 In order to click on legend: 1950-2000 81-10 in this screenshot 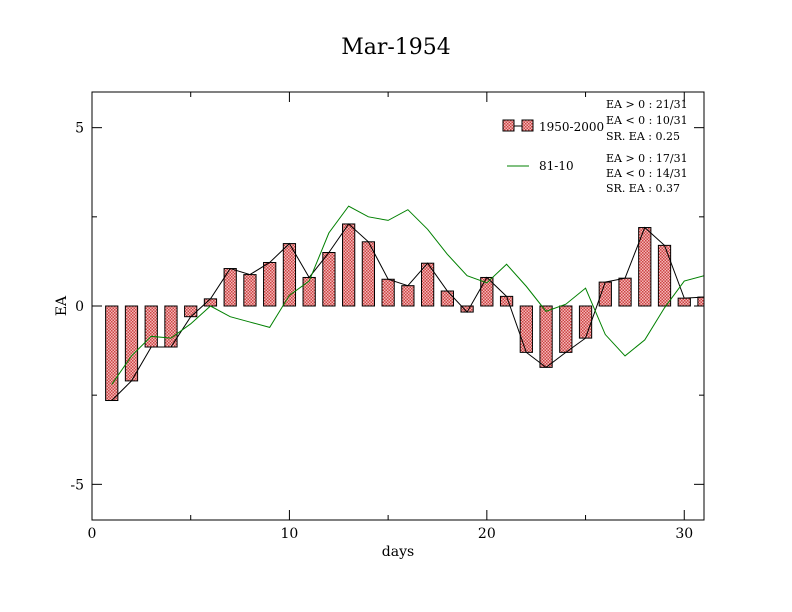, I will do `click(553, 146)`.